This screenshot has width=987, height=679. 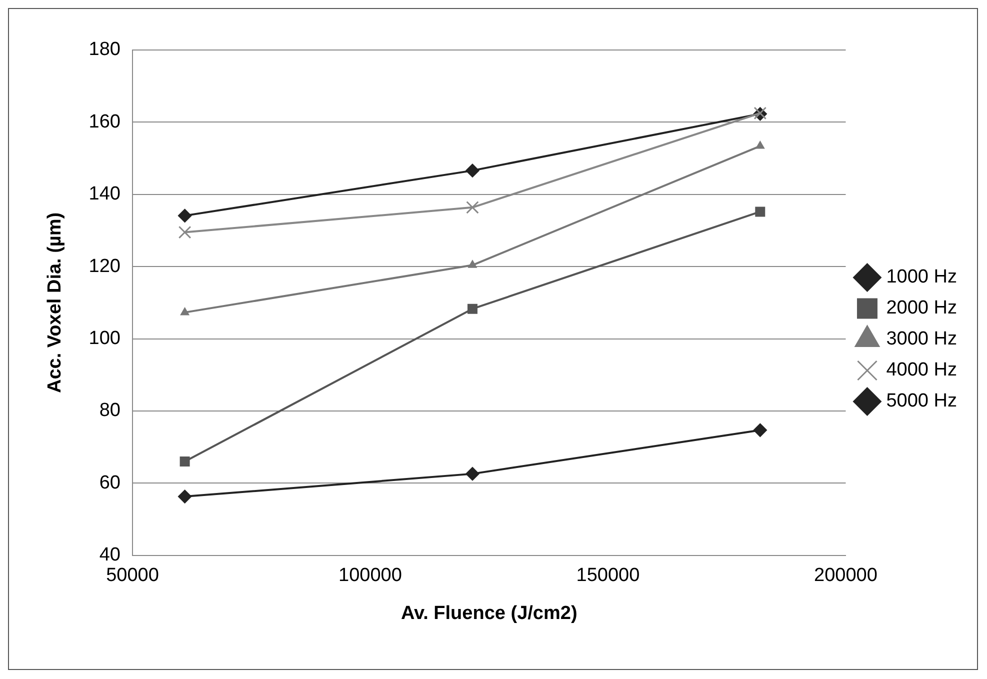 I want to click on y-tick-label: 40, so click(x=109, y=555).